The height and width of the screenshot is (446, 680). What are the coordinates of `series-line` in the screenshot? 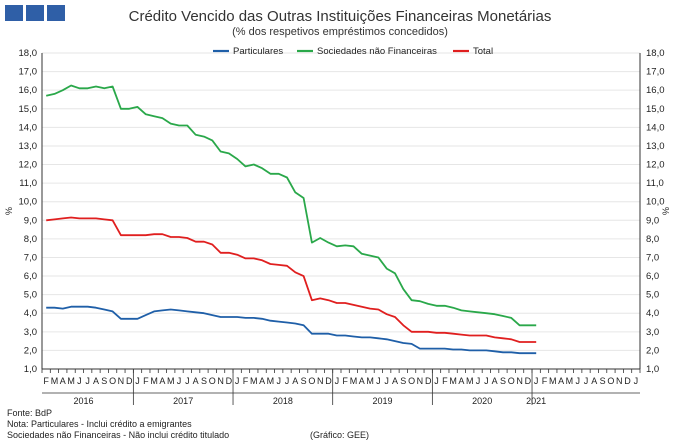 It's located at (291, 330).